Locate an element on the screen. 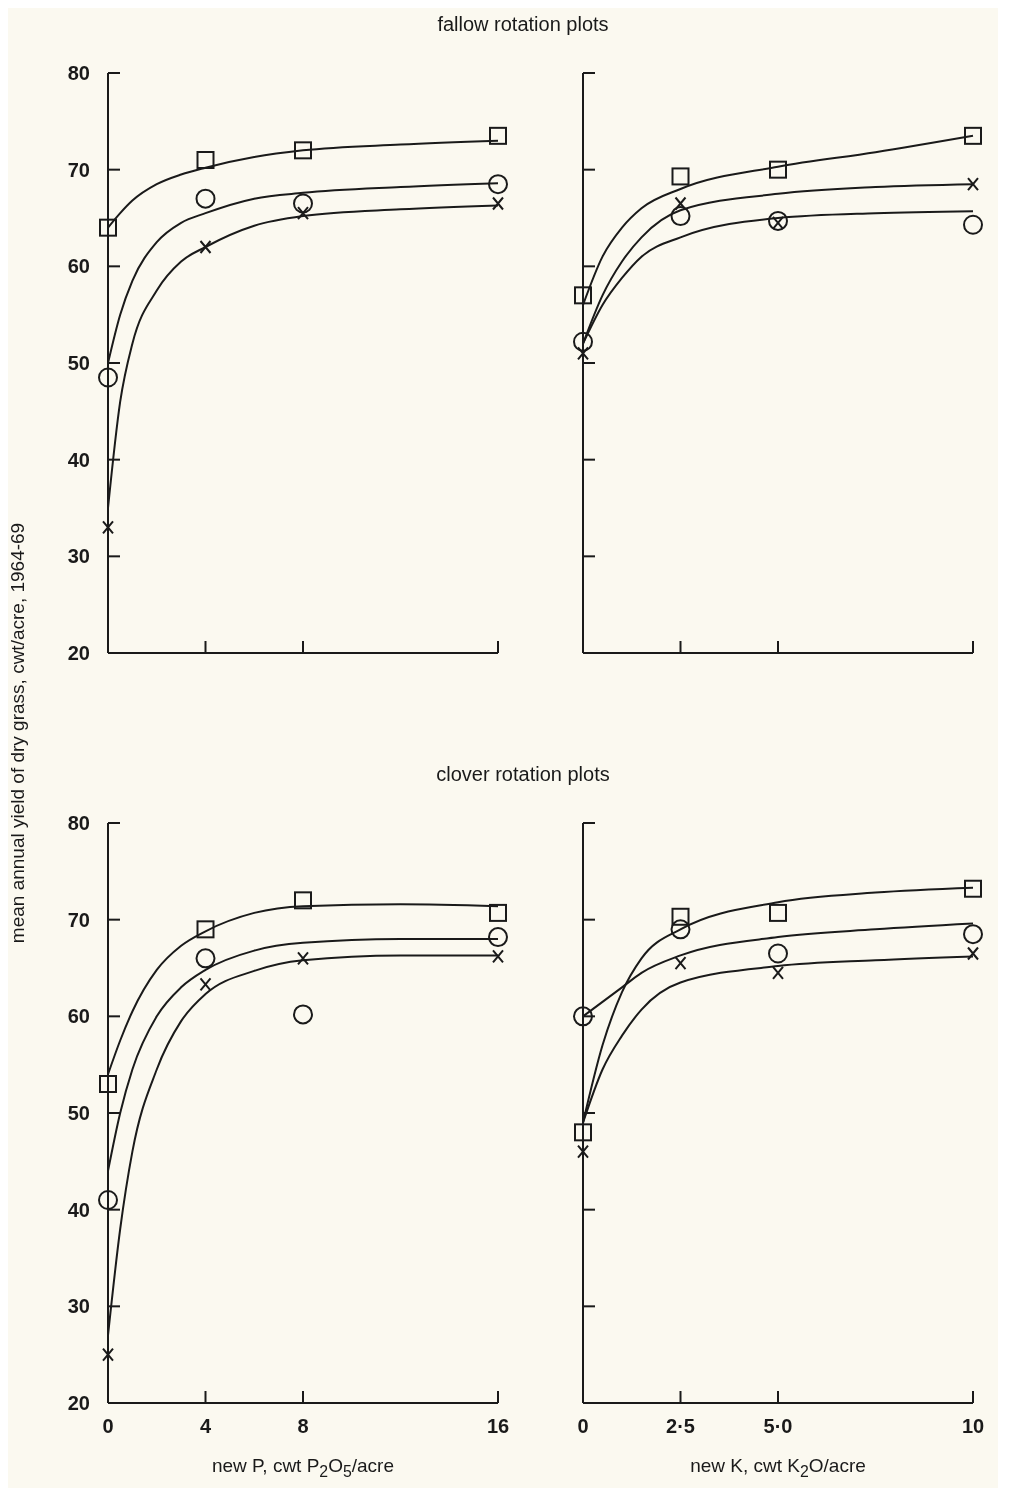  chart-title: clover rotation plots is located at coordinates (523, 774).